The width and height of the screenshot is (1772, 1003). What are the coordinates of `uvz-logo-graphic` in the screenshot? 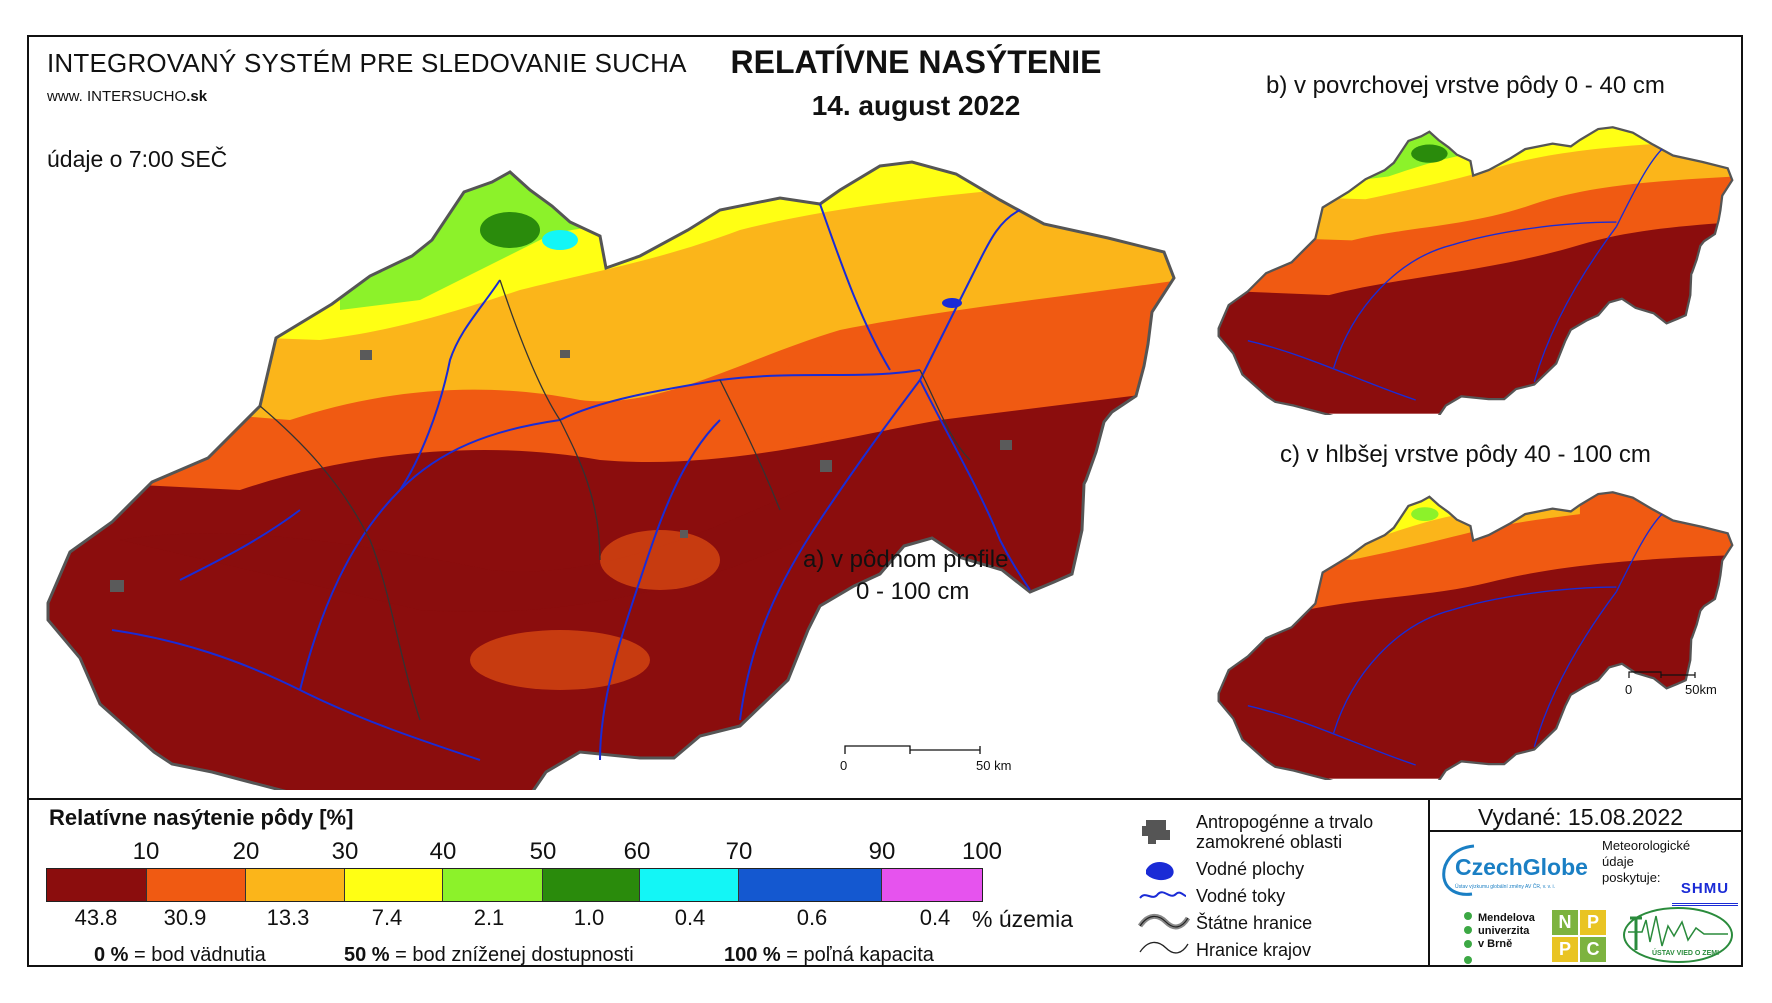 It's located at (1678, 935).